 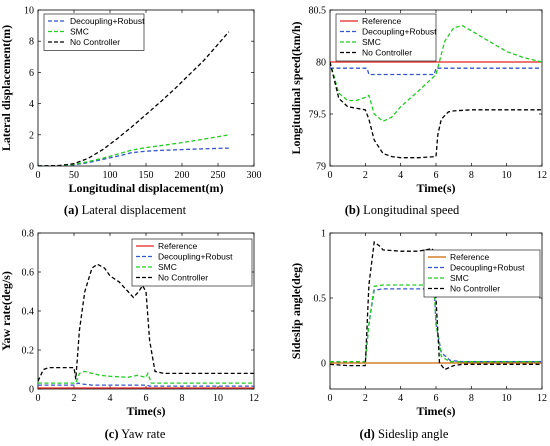 What do you see at coordinates (31, 104) in the screenshot?
I see `y-tick-label: 4` at bounding box center [31, 104].